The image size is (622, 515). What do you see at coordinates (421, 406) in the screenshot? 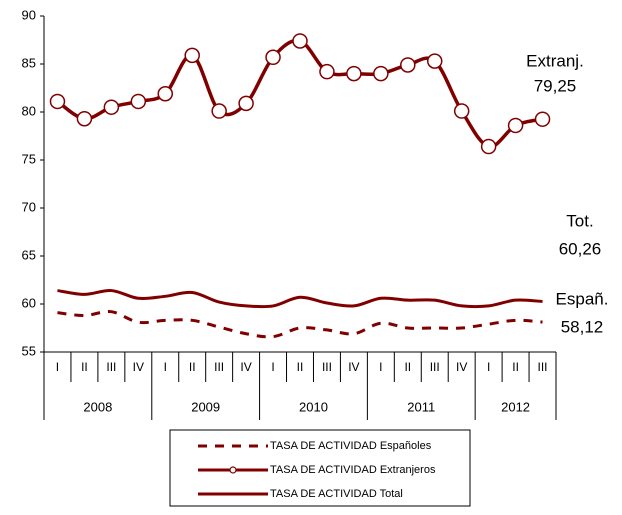
I see `year-label: 2011` at bounding box center [421, 406].